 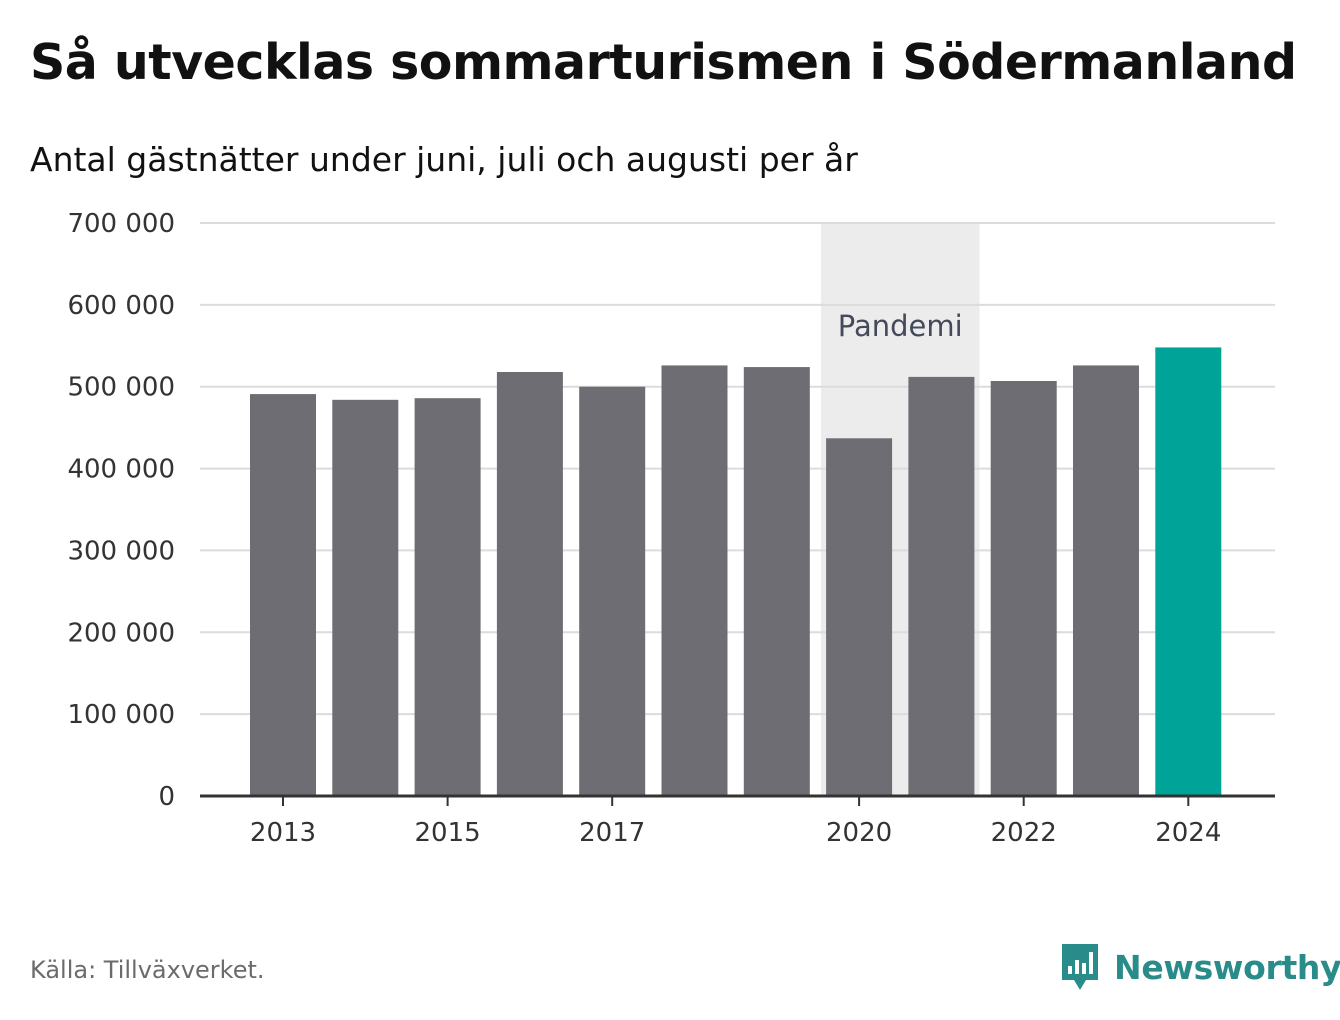 I want to click on bar-2017, so click(x=612, y=591).